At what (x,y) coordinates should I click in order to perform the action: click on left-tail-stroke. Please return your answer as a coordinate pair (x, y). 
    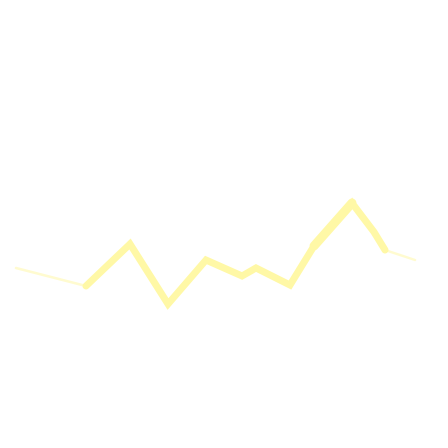
    Looking at the image, I should click on (51, 277).